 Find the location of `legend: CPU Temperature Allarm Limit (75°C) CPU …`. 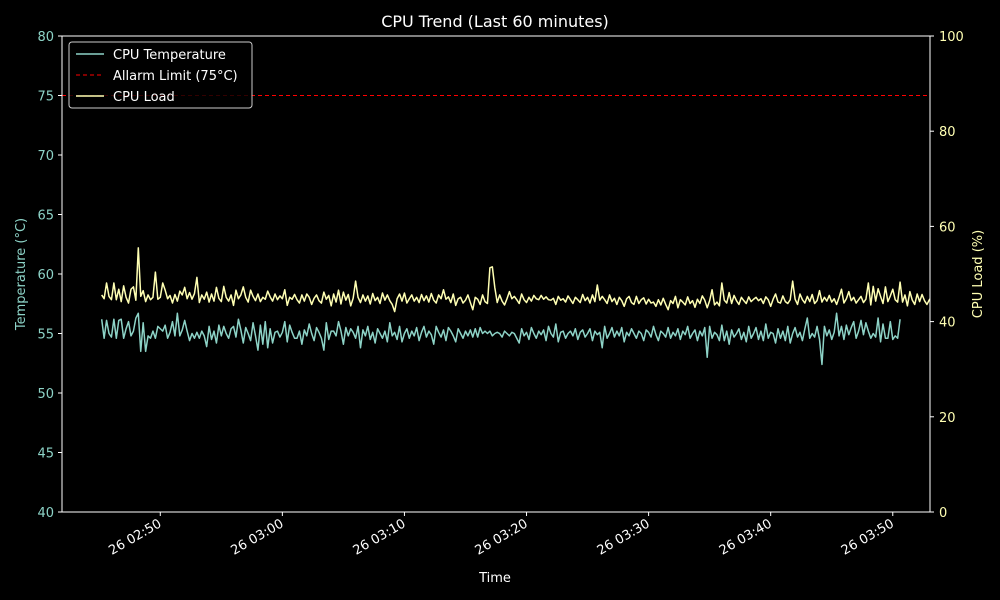

legend: CPU Temperature Allarm Limit (75°C) CPU … is located at coordinates (160, 75).